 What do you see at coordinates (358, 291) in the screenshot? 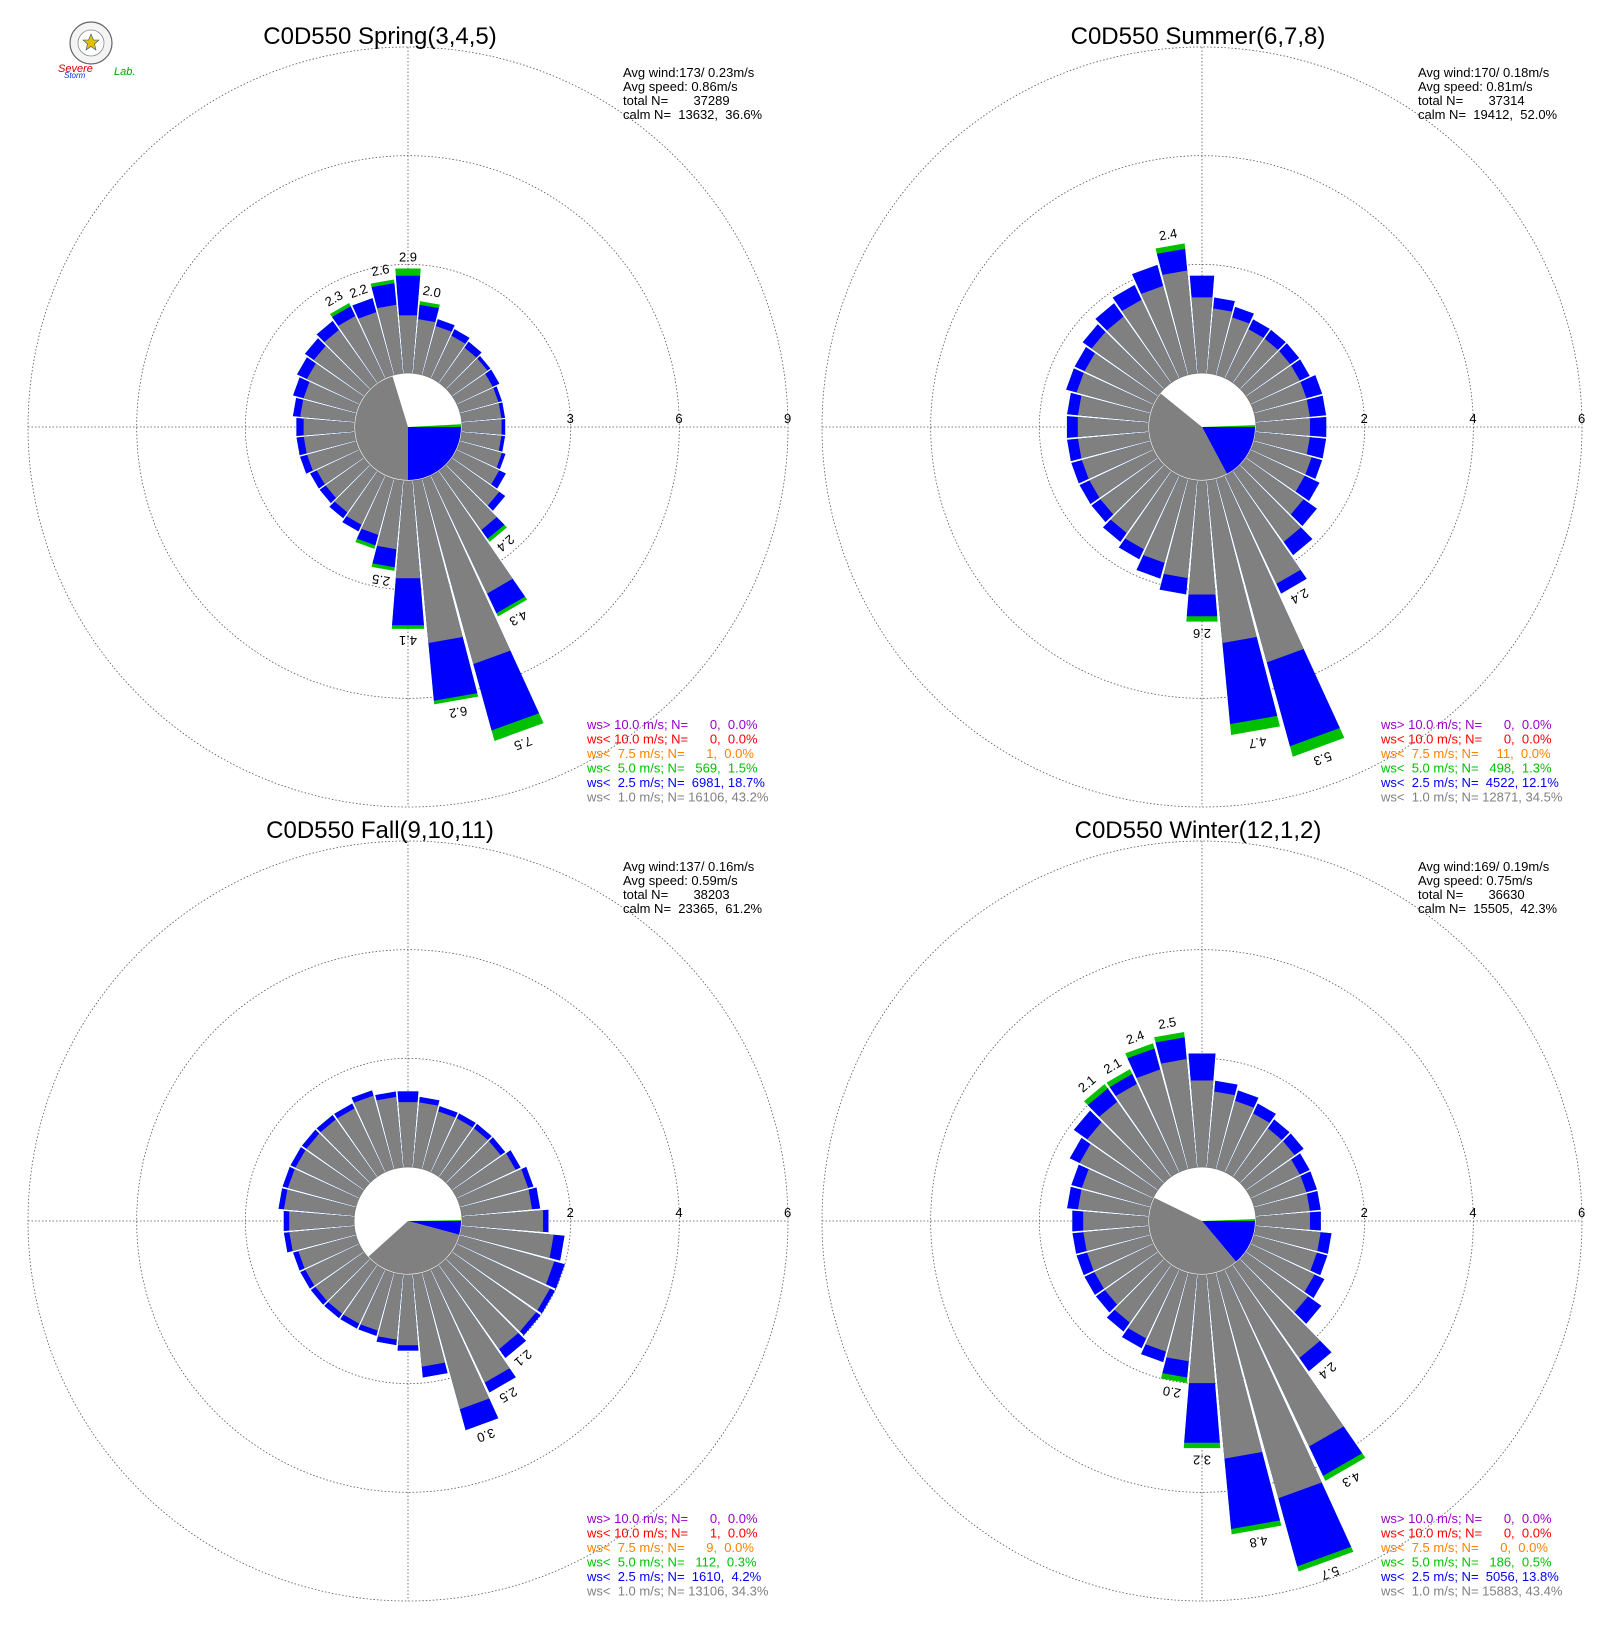
I see `bar-value-label: 2.2` at bounding box center [358, 291].